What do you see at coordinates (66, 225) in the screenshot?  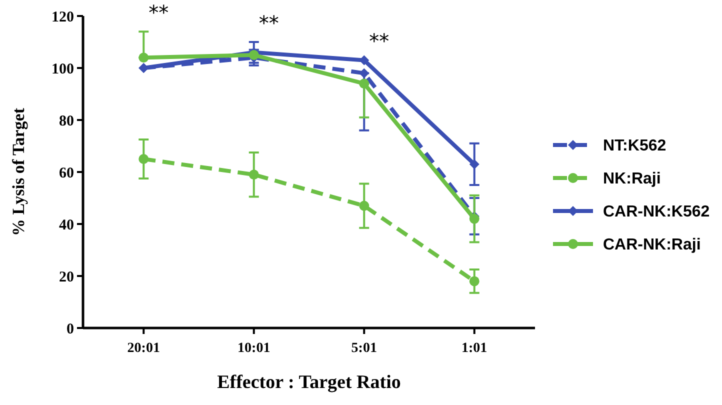 I see `y-tick-label: 40` at bounding box center [66, 225].